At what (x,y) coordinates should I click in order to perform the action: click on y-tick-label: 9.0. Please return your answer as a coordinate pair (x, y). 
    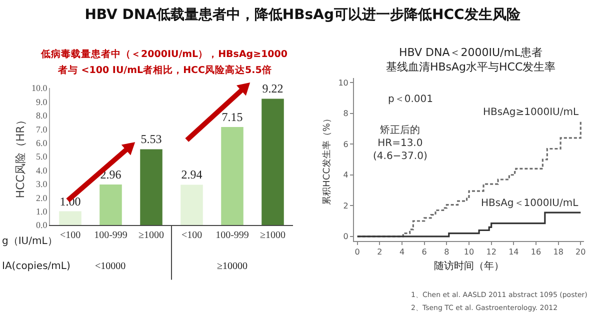
    Looking at the image, I should click on (42, 101).